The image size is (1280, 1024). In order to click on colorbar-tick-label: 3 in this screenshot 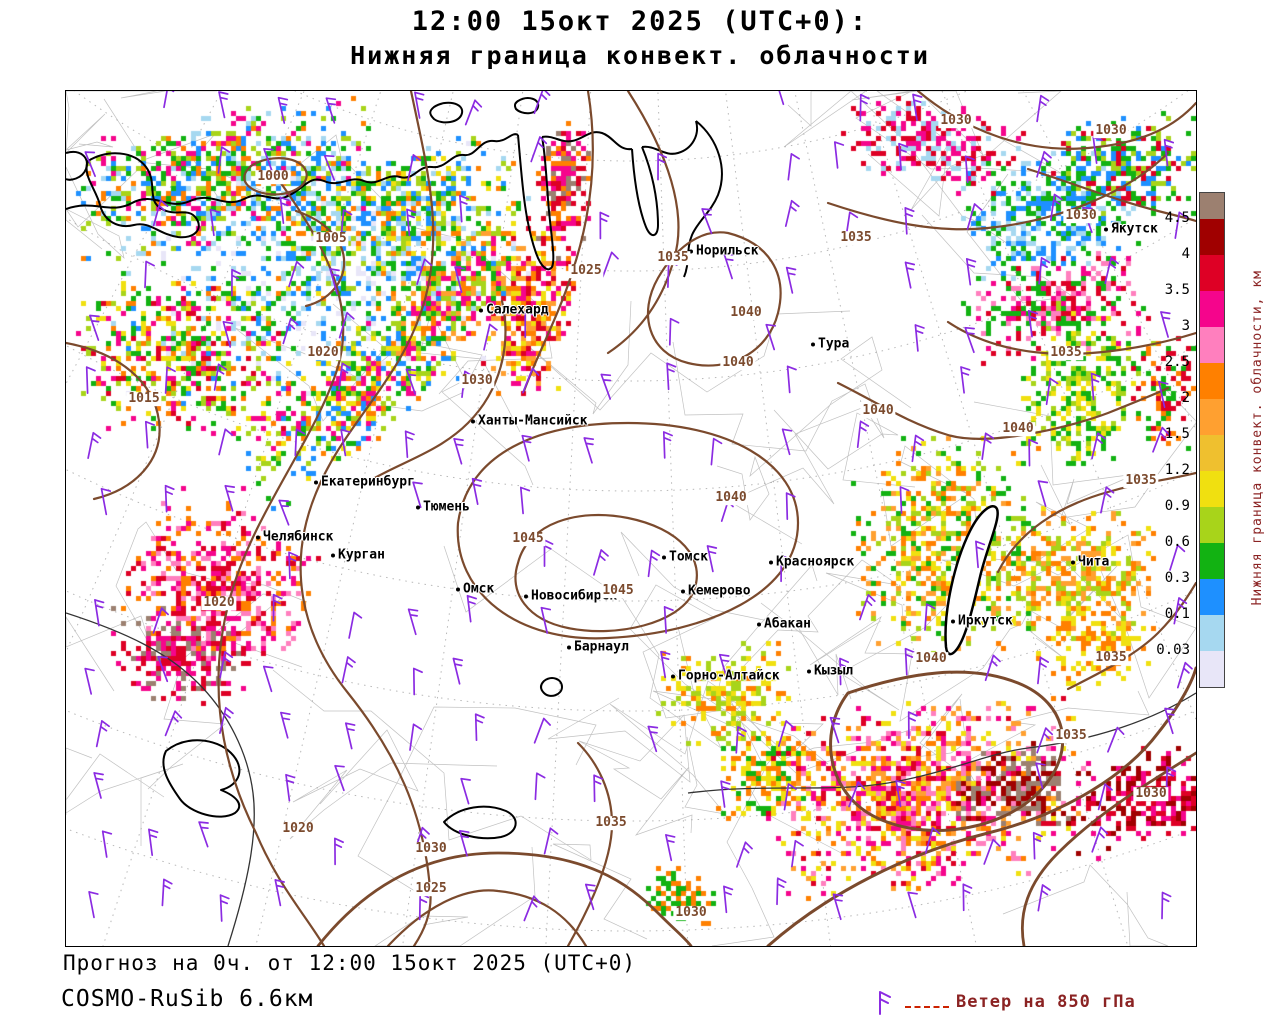, I will do `click(1185, 326)`.